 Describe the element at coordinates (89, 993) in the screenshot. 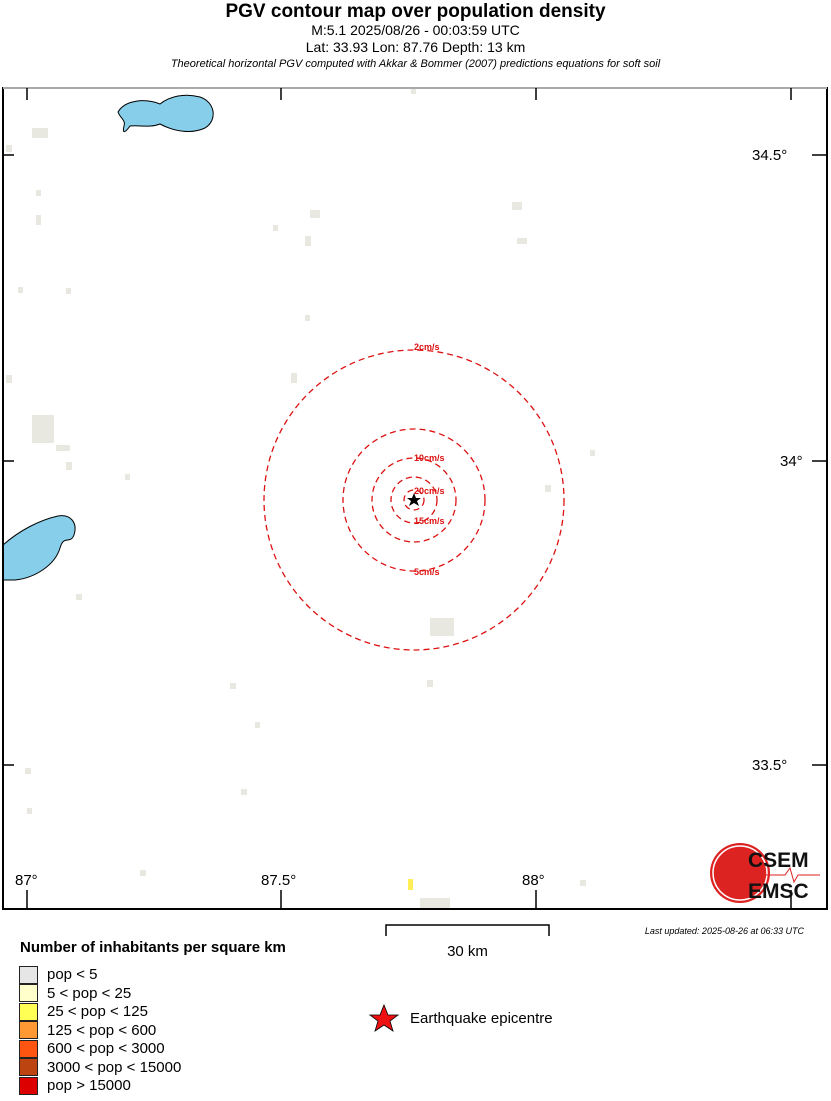

I see `legend-label: 5 < pop < 25` at that location.